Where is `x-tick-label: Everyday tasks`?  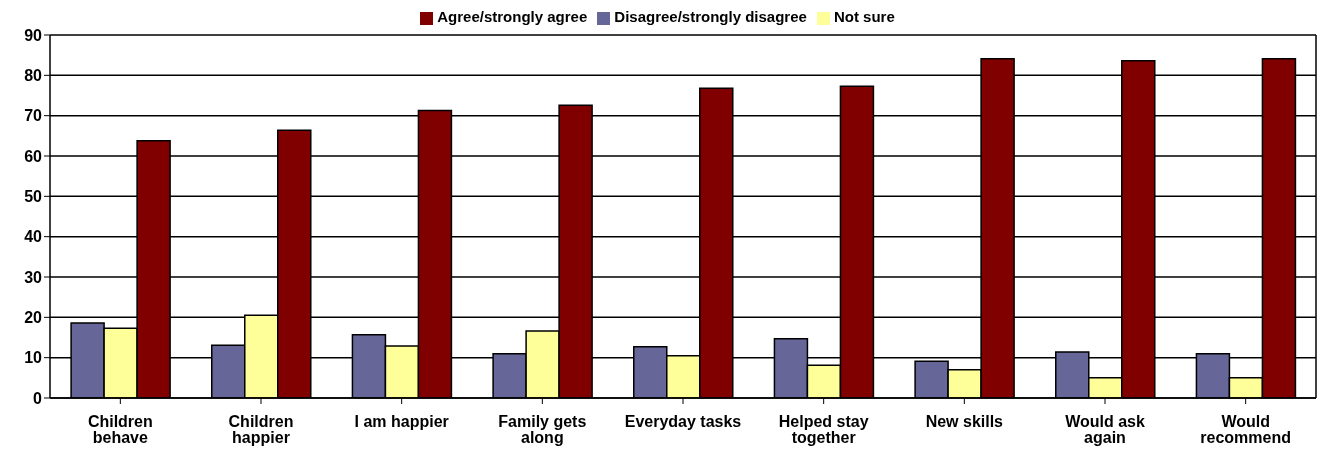 x-tick-label: Everyday tasks is located at coordinates (683, 422).